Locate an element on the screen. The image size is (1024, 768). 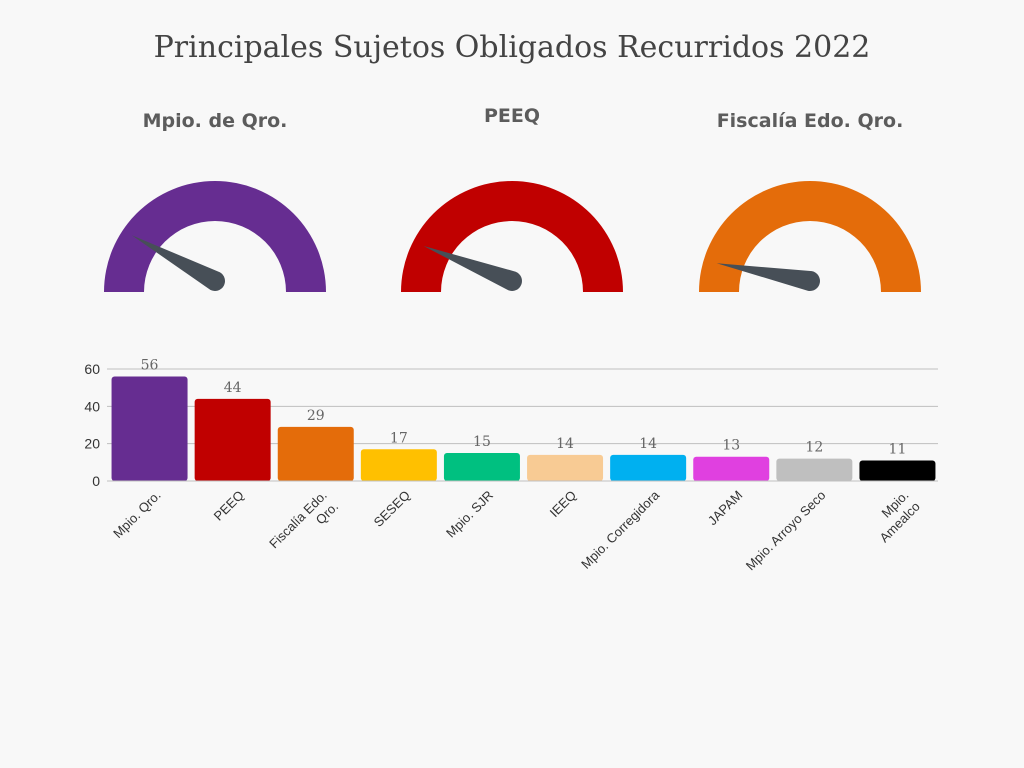
data-label: 17 is located at coordinates (399, 438).